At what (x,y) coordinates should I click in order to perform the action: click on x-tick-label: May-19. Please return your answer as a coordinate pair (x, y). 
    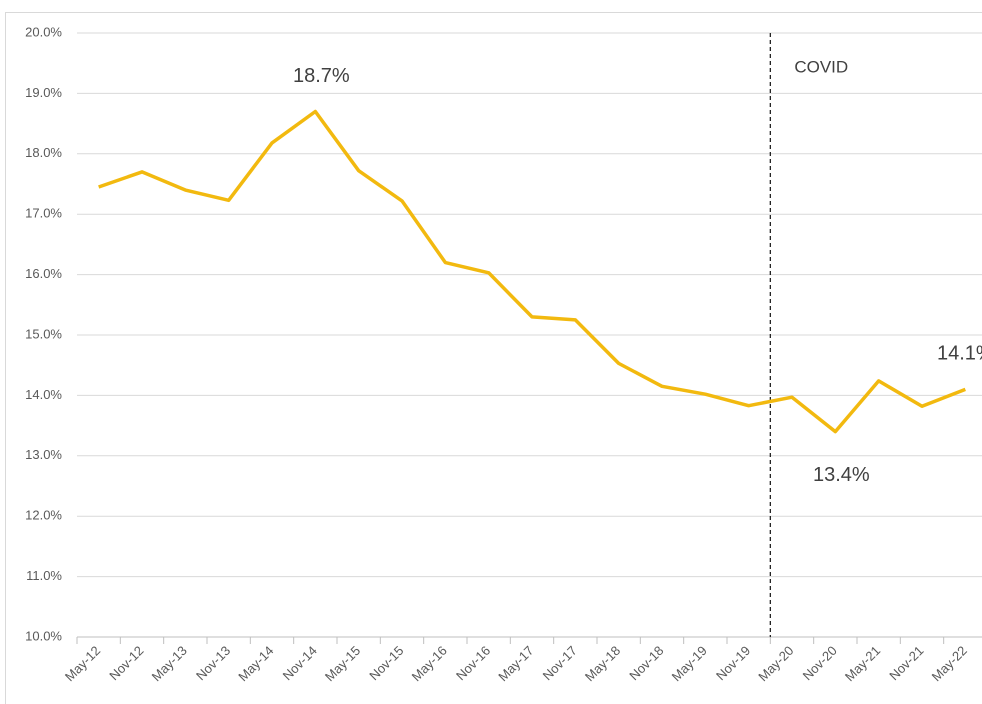
    Looking at the image, I should click on (689, 663).